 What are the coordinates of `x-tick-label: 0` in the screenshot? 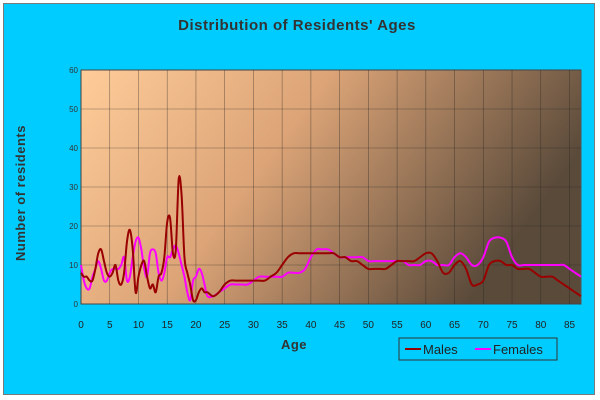 It's located at (81, 325).